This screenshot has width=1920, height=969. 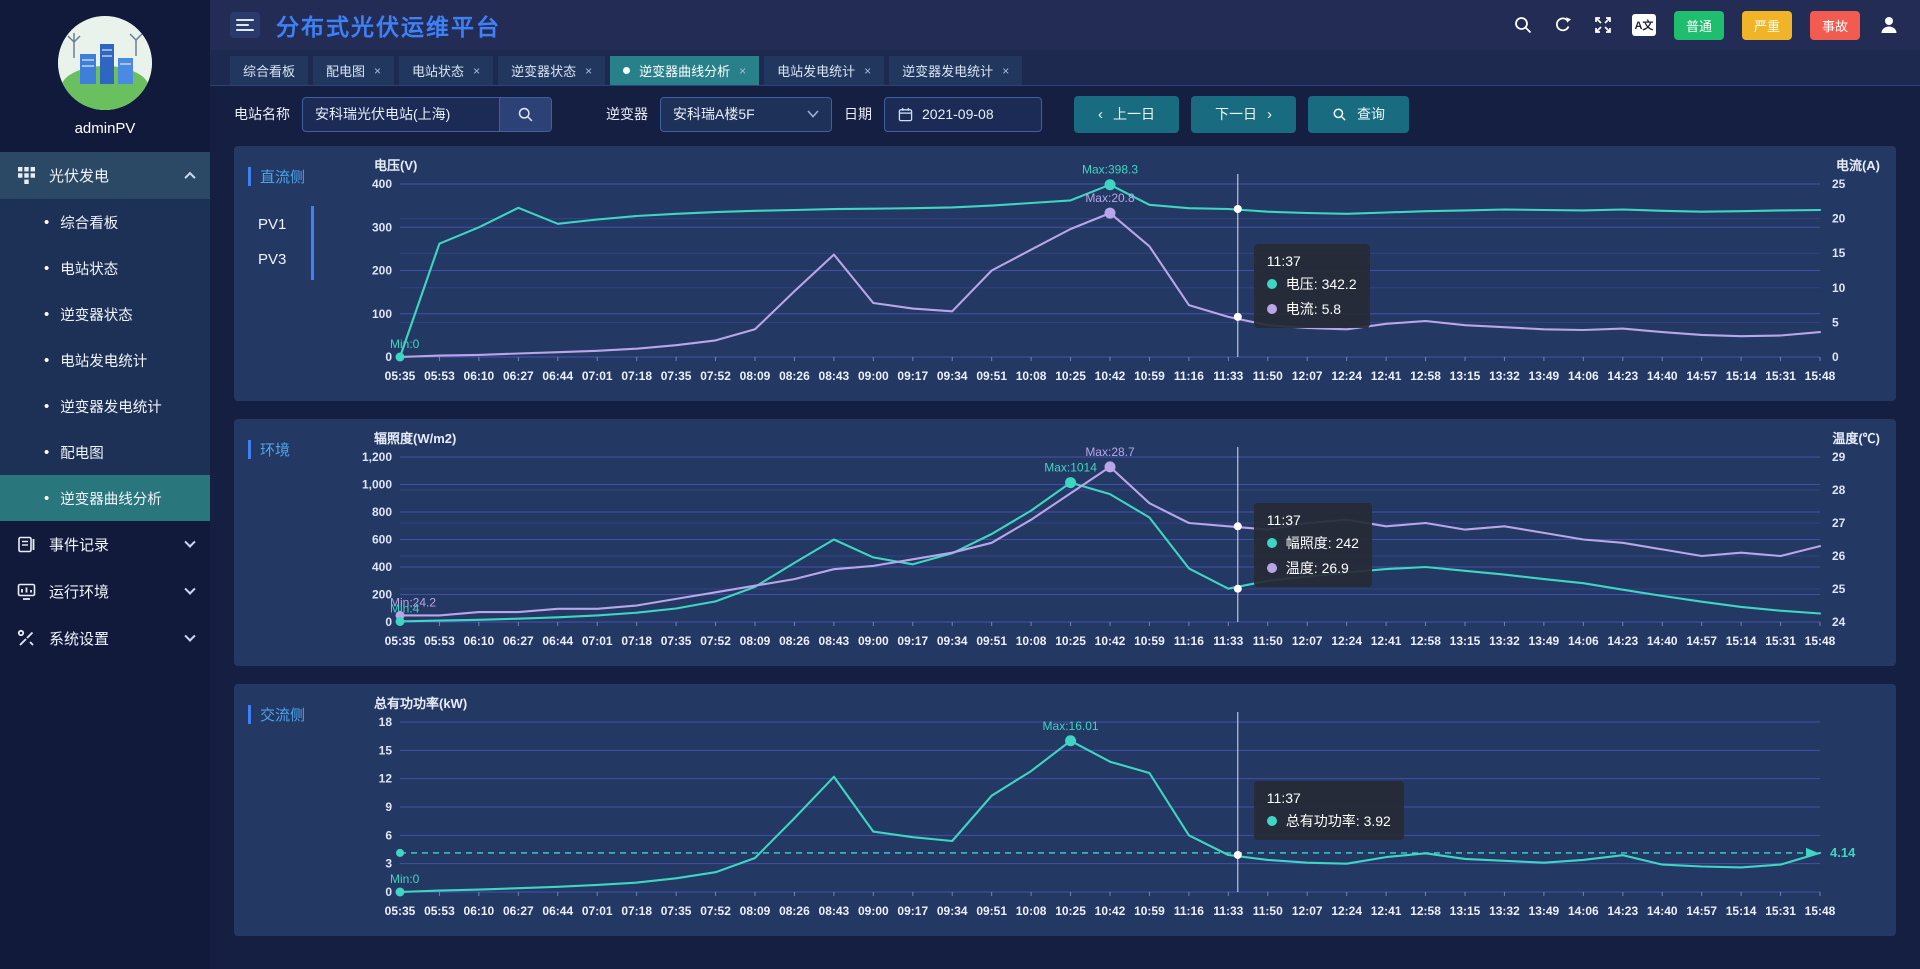 I want to click on collapse-menu-icon, so click(x=245, y=25).